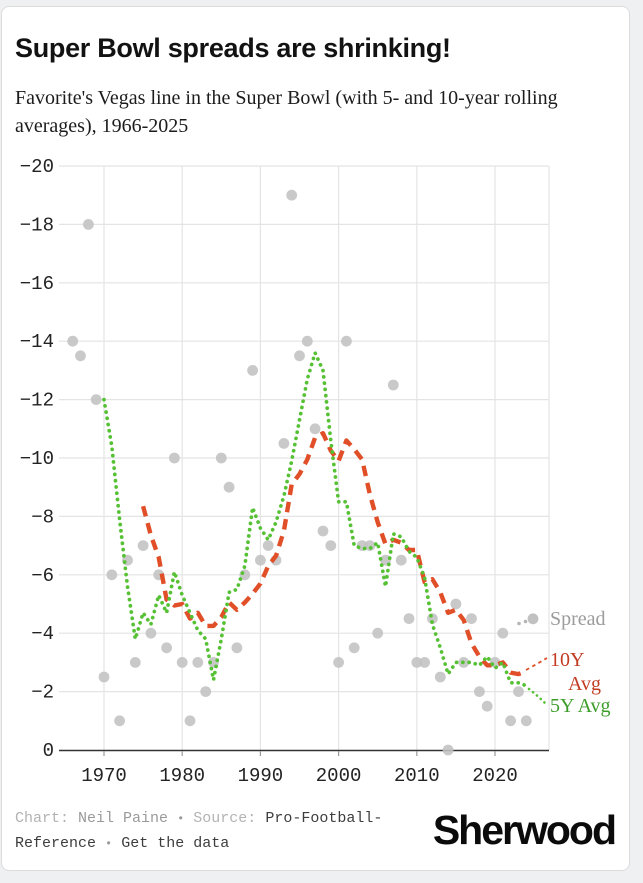 The width and height of the screenshot is (643, 883). What do you see at coordinates (42, 634) in the screenshot?
I see `y-tick-label: −4` at bounding box center [42, 634].